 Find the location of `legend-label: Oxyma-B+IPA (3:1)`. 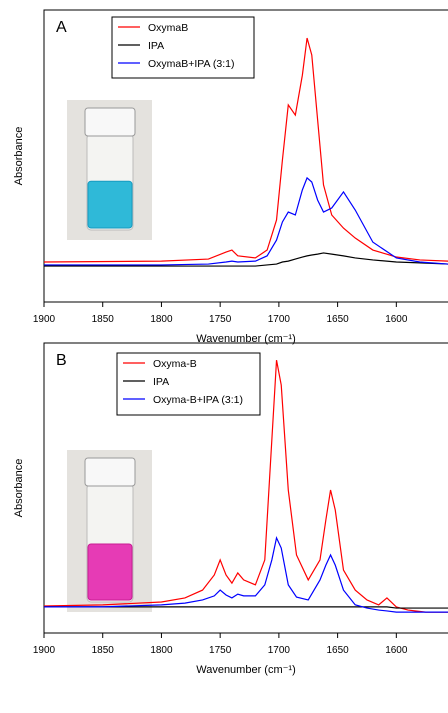

legend-label: Oxyma-B+IPA (3:1) is located at coordinates (198, 400).